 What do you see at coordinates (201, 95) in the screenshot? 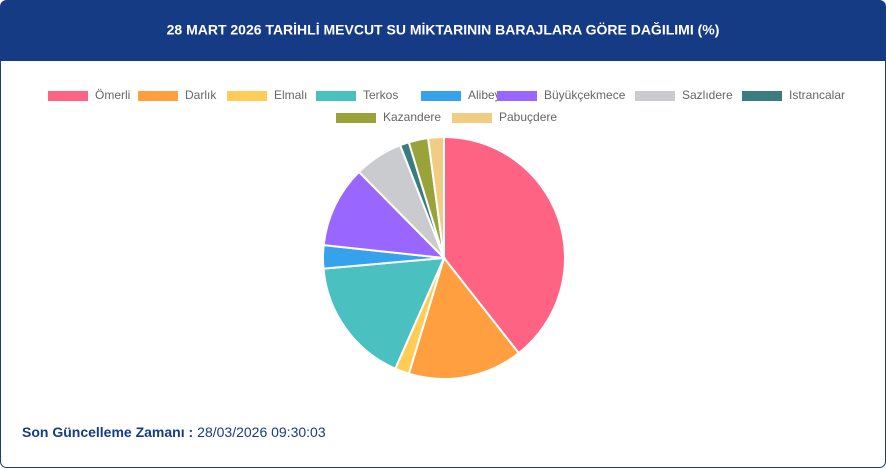
I see `legend-label: Darlık` at bounding box center [201, 95].